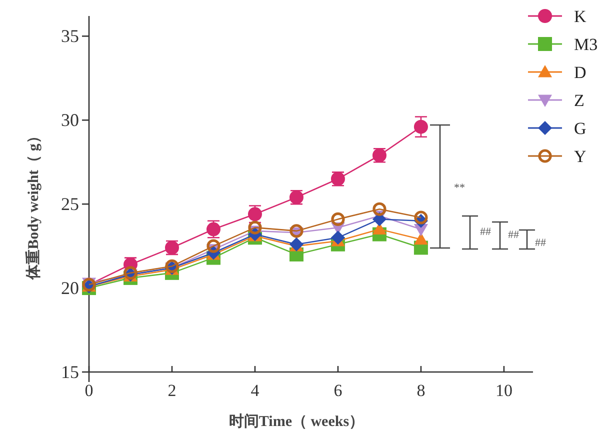  Describe the element at coordinates (586, 44) in the screenshot. I see `legend-label: M3` at that location.